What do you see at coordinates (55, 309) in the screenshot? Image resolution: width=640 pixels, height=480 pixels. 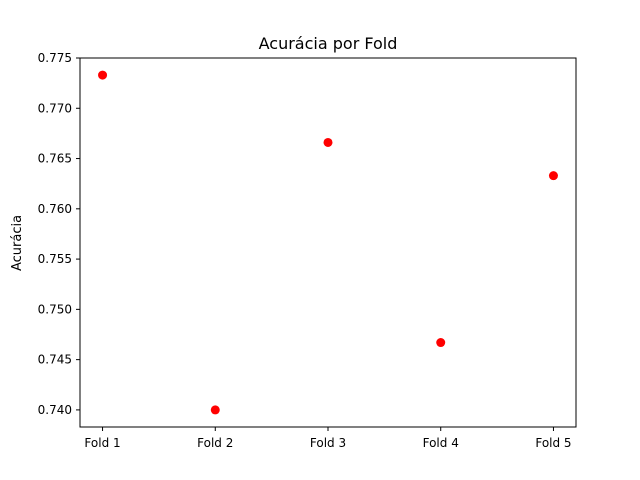 I see `y-tick-label: 0.750` at bounding box center [55, 309].